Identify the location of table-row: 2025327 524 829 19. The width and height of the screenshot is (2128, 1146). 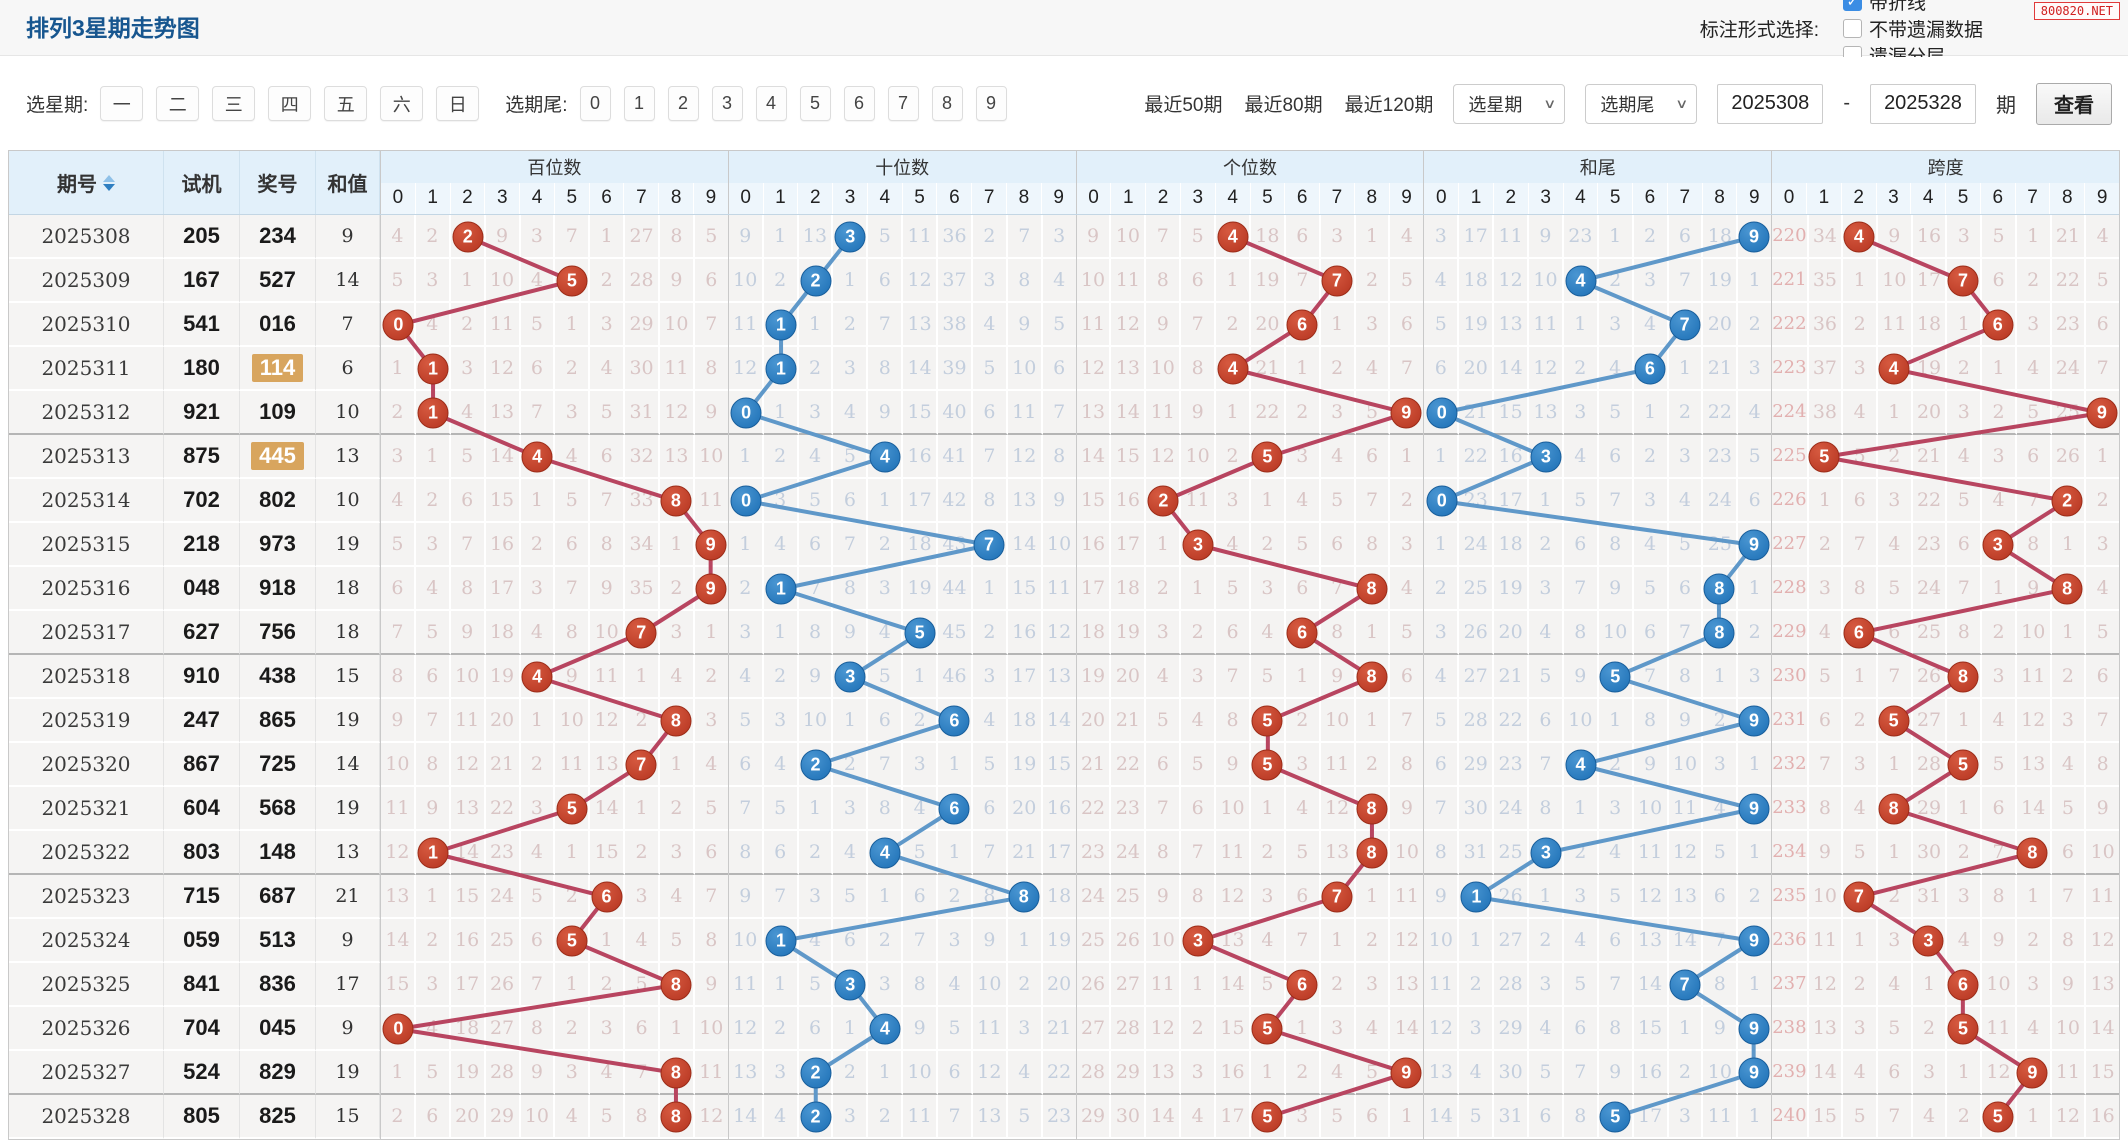
(194, 1073).